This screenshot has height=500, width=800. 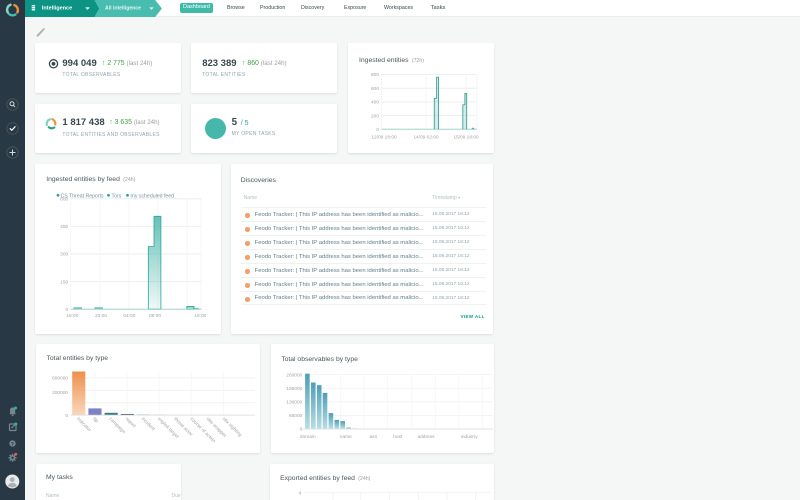 What do you see at coordinates (155, 316) in the screenshot?
I see `svg-text: 09:00` at bounding box center [155, 316].